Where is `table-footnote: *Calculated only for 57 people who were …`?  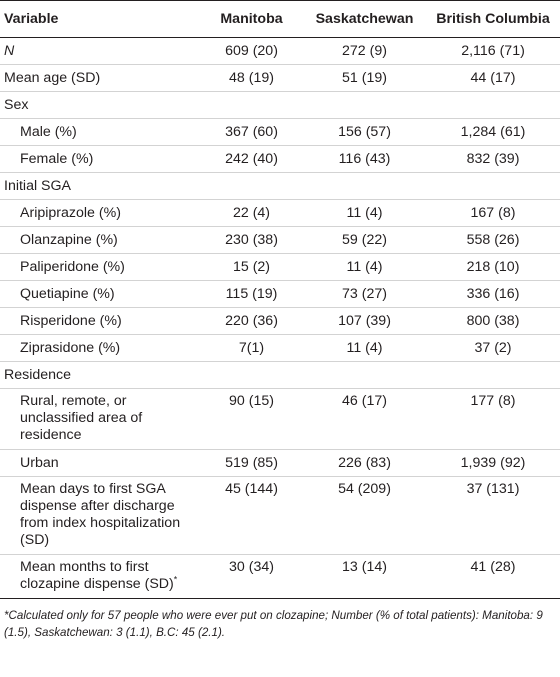
table-footnote: *Calculated only for 57 people who were … is located at coordinates (273, 624).